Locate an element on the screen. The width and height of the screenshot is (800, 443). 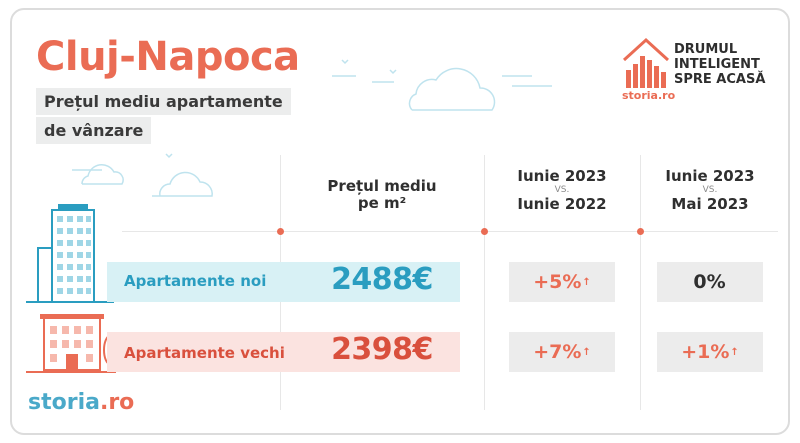
price-new-apartments: 2488€ is located at coordinates (382, 279).